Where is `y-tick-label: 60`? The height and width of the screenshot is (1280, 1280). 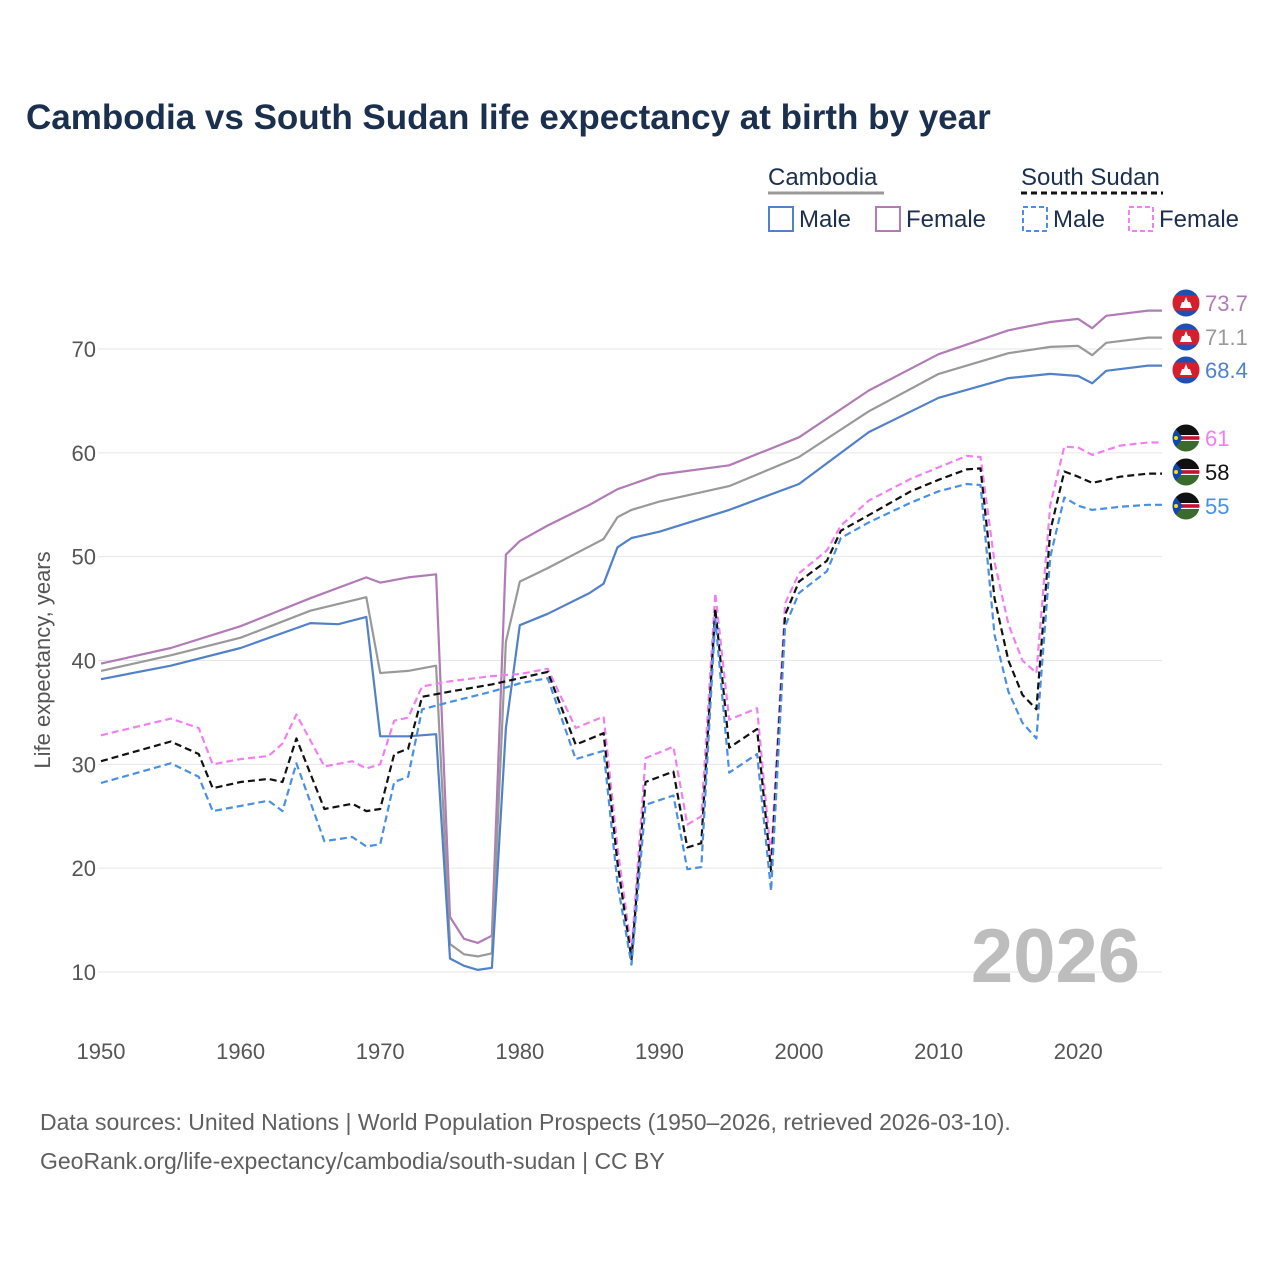 y-tick-label: 60 is located at coordinates (84, 453).